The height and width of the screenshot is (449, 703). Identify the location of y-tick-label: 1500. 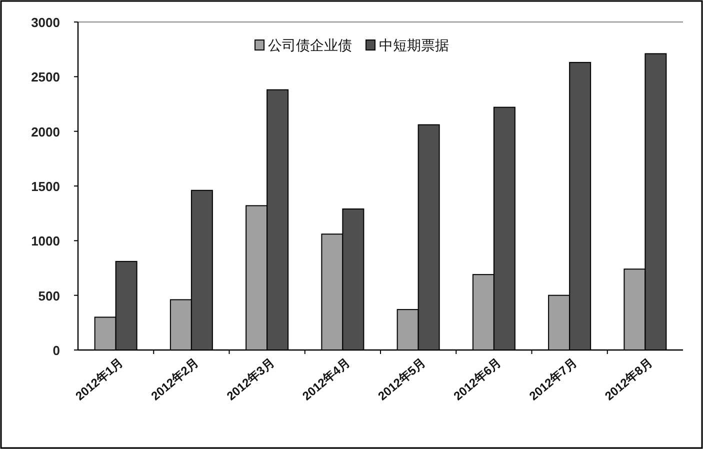
(45, 186).